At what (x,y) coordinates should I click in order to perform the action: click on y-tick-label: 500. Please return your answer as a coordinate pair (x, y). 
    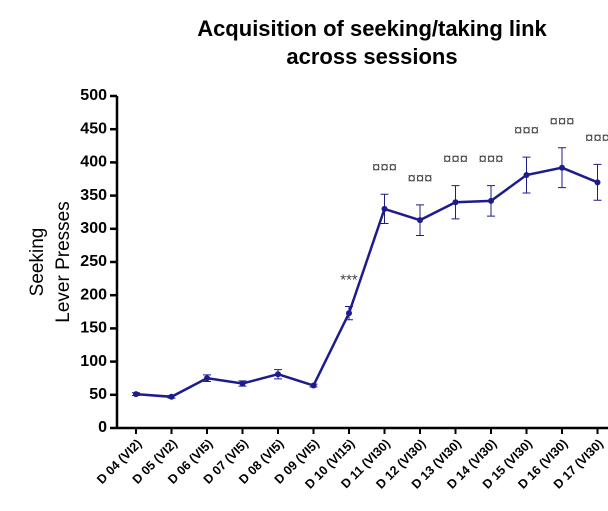
    Looking at the image, I should click on (93, 95).